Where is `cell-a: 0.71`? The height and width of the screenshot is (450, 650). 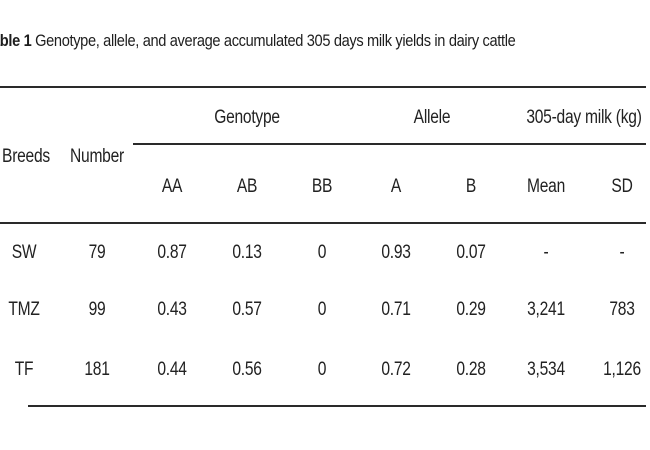 cell-a: 0.71 is located at coordinates (396, 309).